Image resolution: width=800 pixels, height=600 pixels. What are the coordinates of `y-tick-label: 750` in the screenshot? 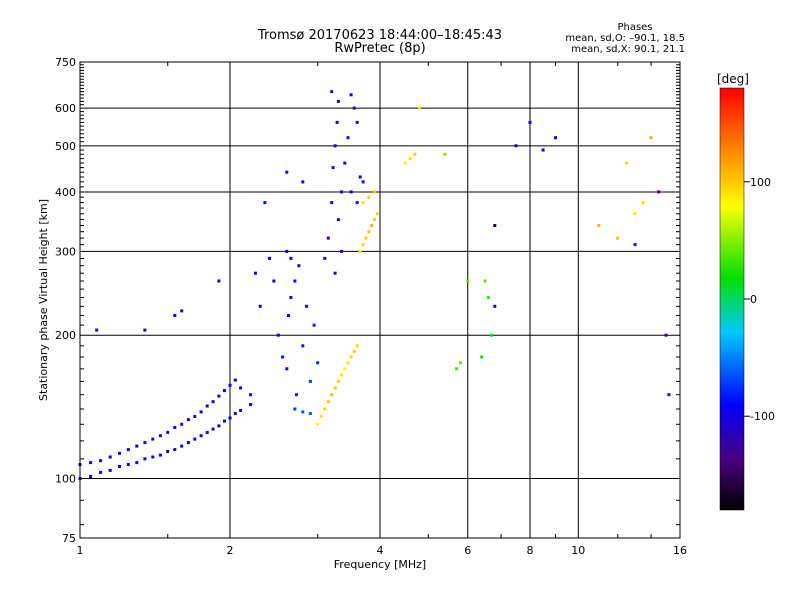 It's located at (65, 62).